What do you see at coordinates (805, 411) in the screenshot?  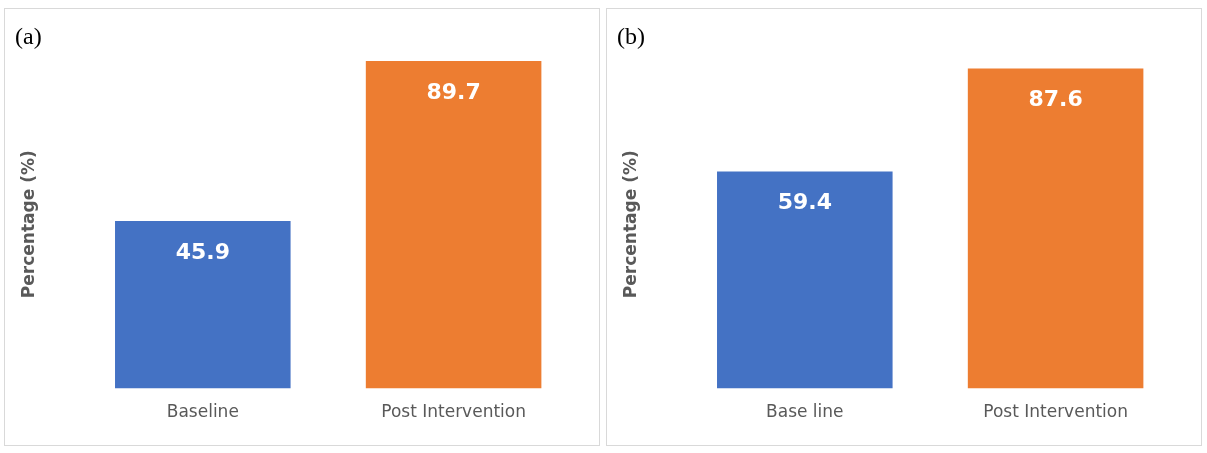 I see `x-tick-label: Base line` at bounding box center [805, 411].